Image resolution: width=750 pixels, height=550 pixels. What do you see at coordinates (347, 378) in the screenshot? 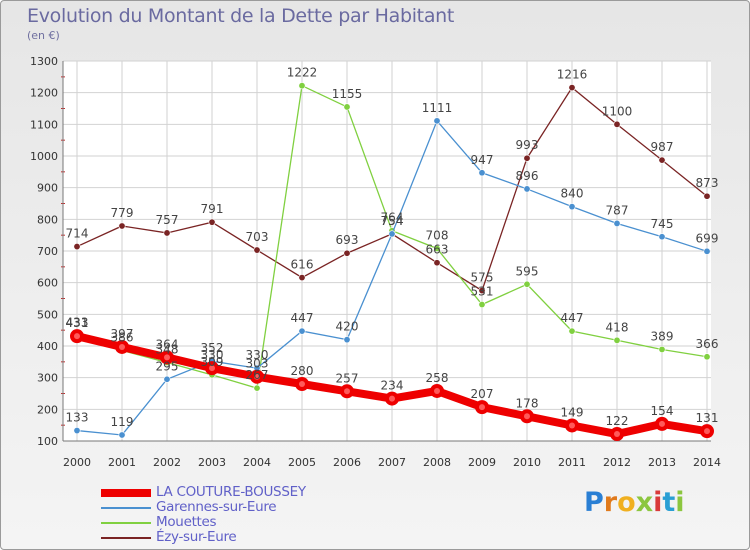
I see `data-label: 257` at bounding box center [347, 378].